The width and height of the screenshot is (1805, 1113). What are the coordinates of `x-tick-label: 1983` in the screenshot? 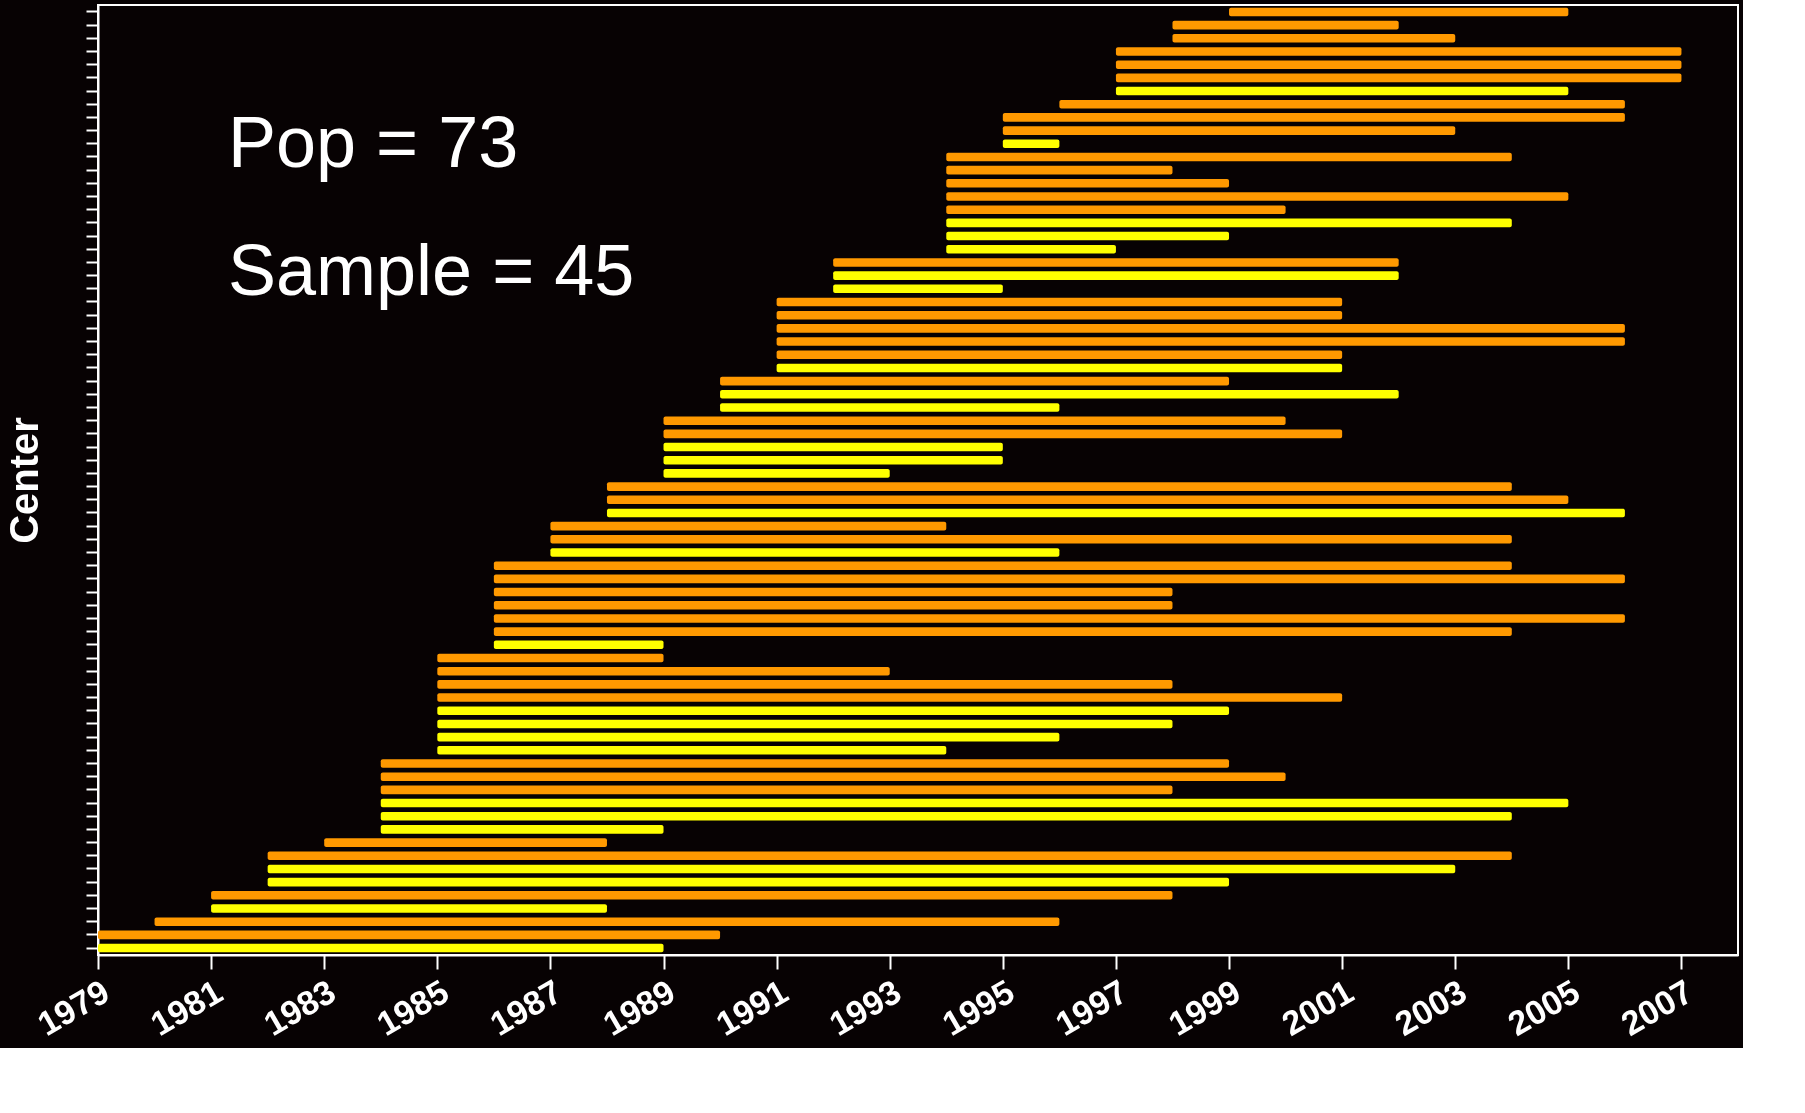 It's located at (299, 1007).